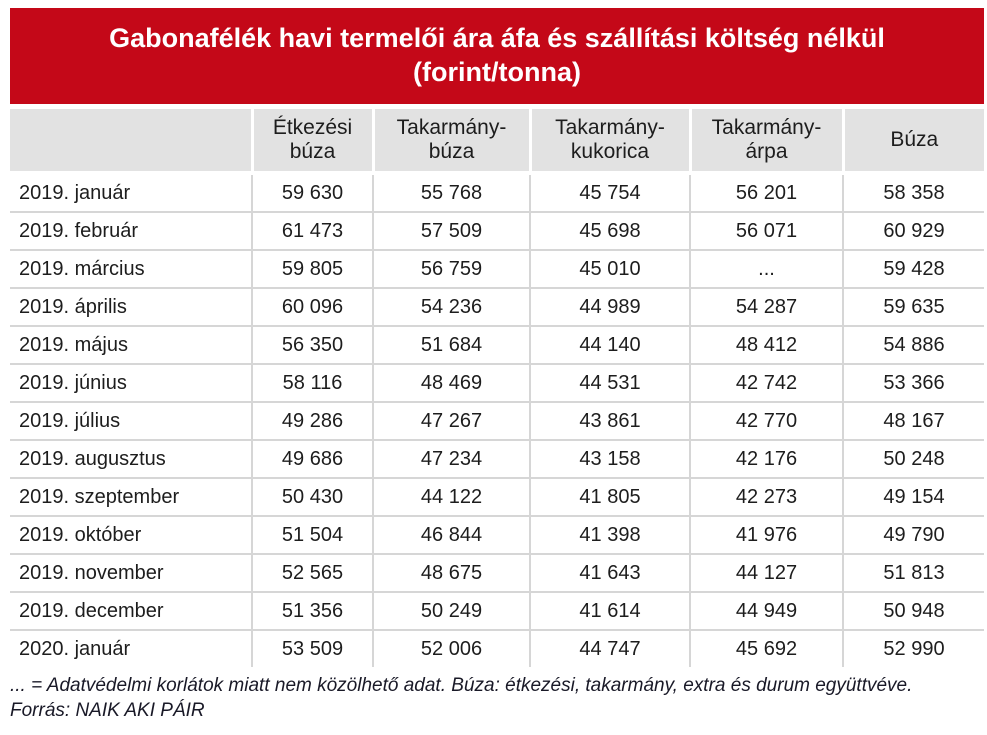  What do you see at coordinates (312, 268) in the screenshot?
I see `price-cell: 59 805` at bounding box center [312, 268].